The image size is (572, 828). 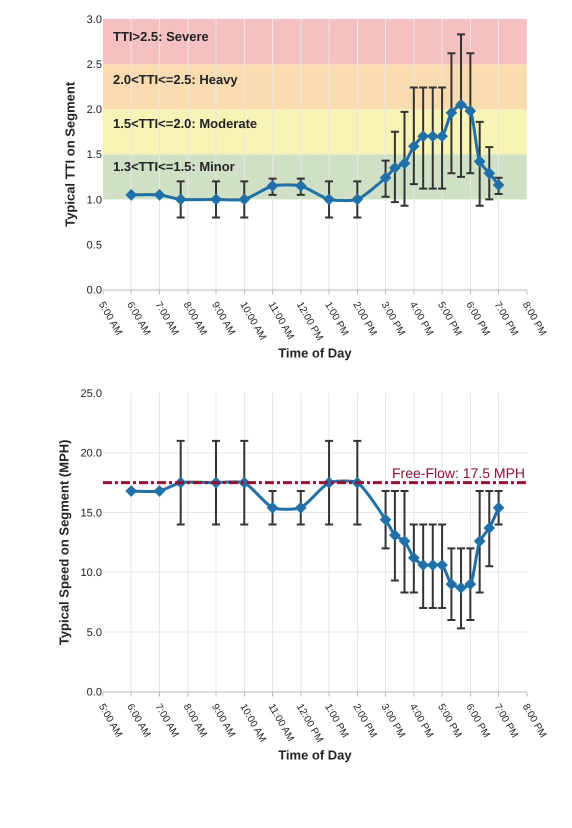 I want to click on annotation: 1.3<TTI<=1.5: Minor, so click(x=174, y=166).